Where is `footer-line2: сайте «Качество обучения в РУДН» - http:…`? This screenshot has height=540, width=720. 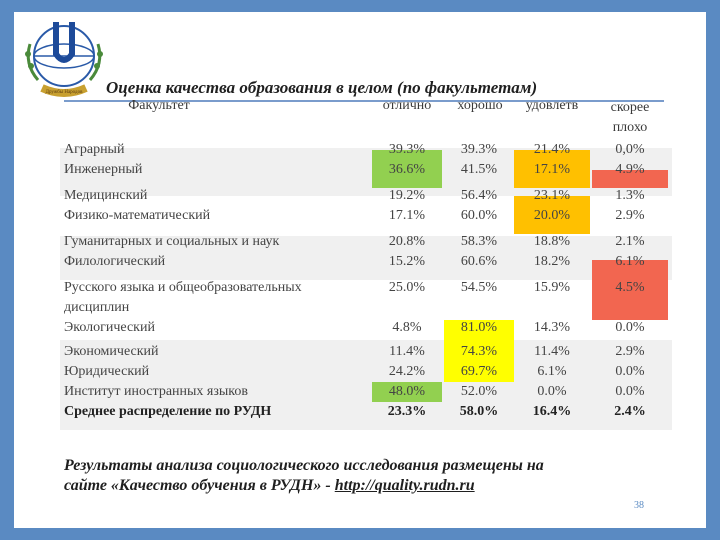 footer-line2: сайте «Качество обучения в РУДН» - http:… is located at coordinates (364, 486).